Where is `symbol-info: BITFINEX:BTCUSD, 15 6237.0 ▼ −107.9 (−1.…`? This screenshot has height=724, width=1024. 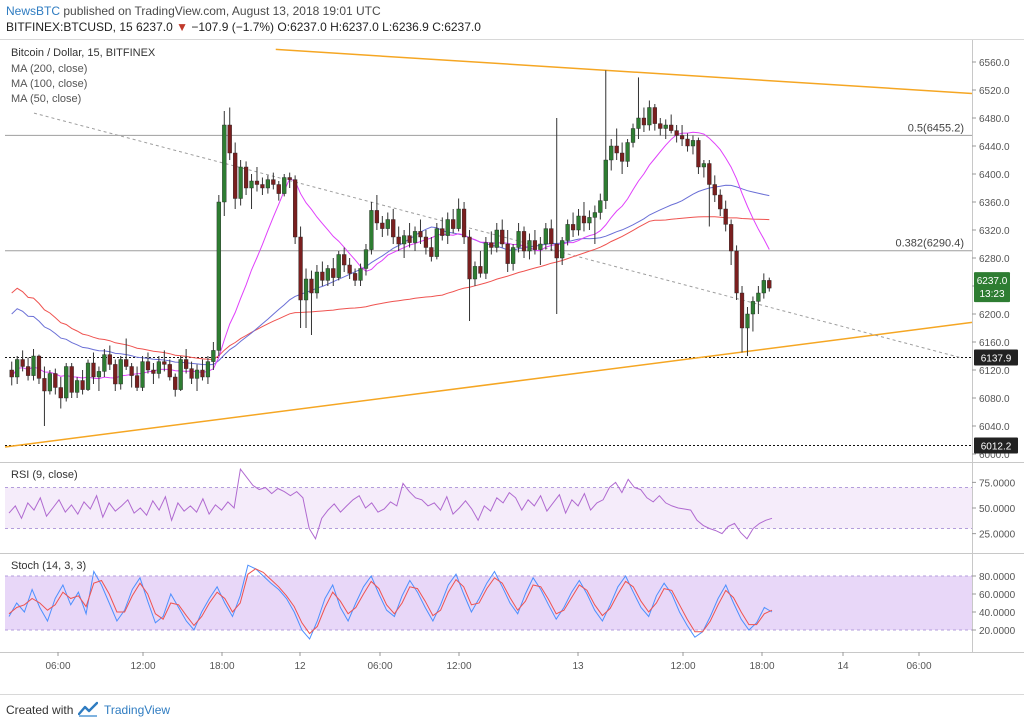
symbol-info: BITFINEX:BTCUSD, 15 6237.0 ▼ −107.9 (−1.… is located at coordinates (243, 27).